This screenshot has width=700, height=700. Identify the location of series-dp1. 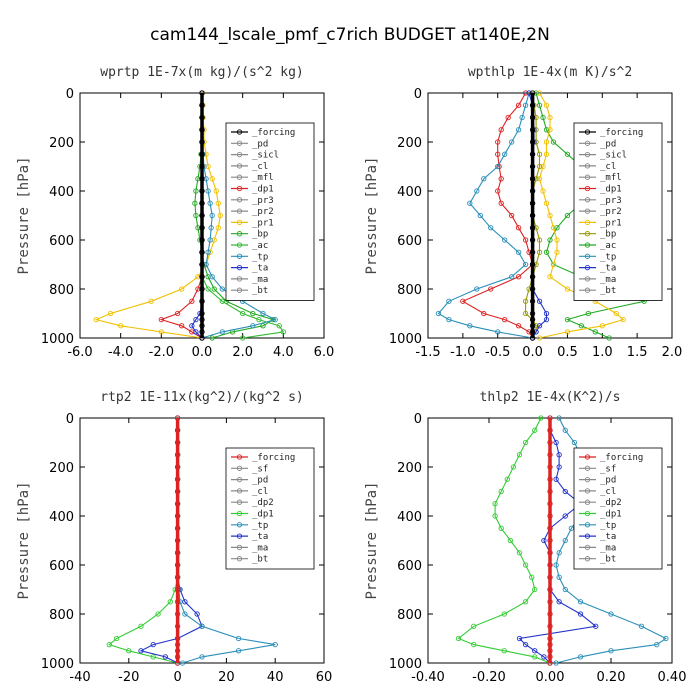
(143, 540).